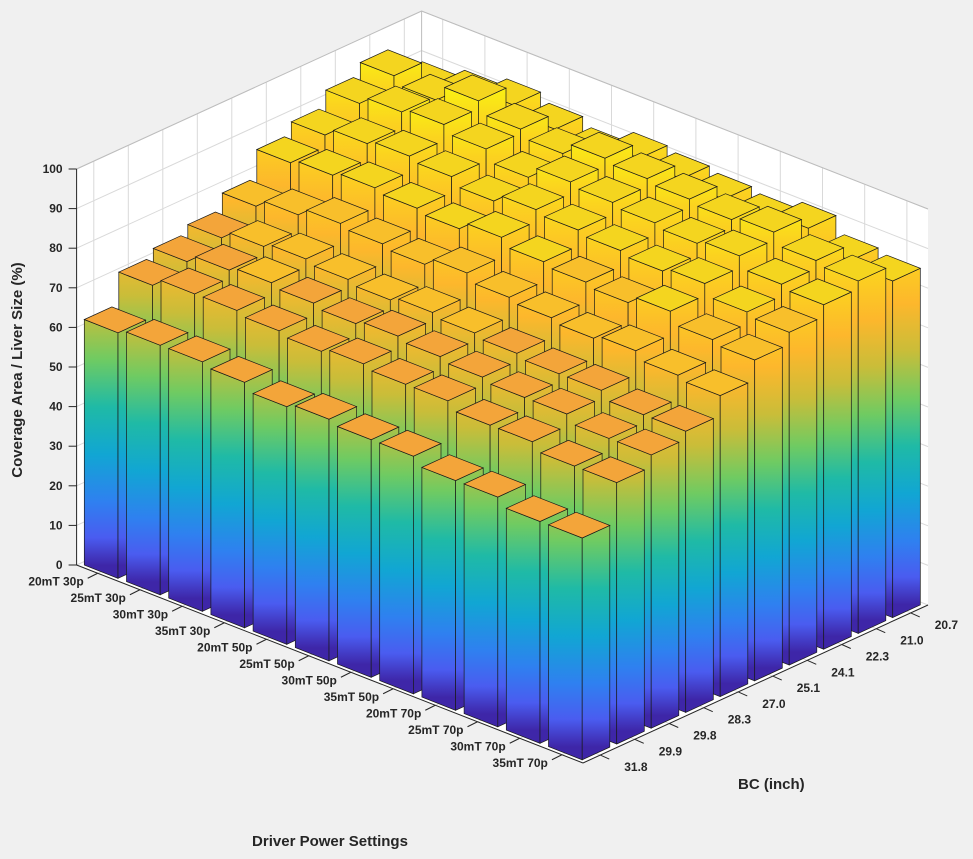 This screenshot has width=973, height=859. What do you see at coordinates (435, 730) in the screenshot?
I see `x-tick-label: 25mT 70p` at bounding box center [435, 730].